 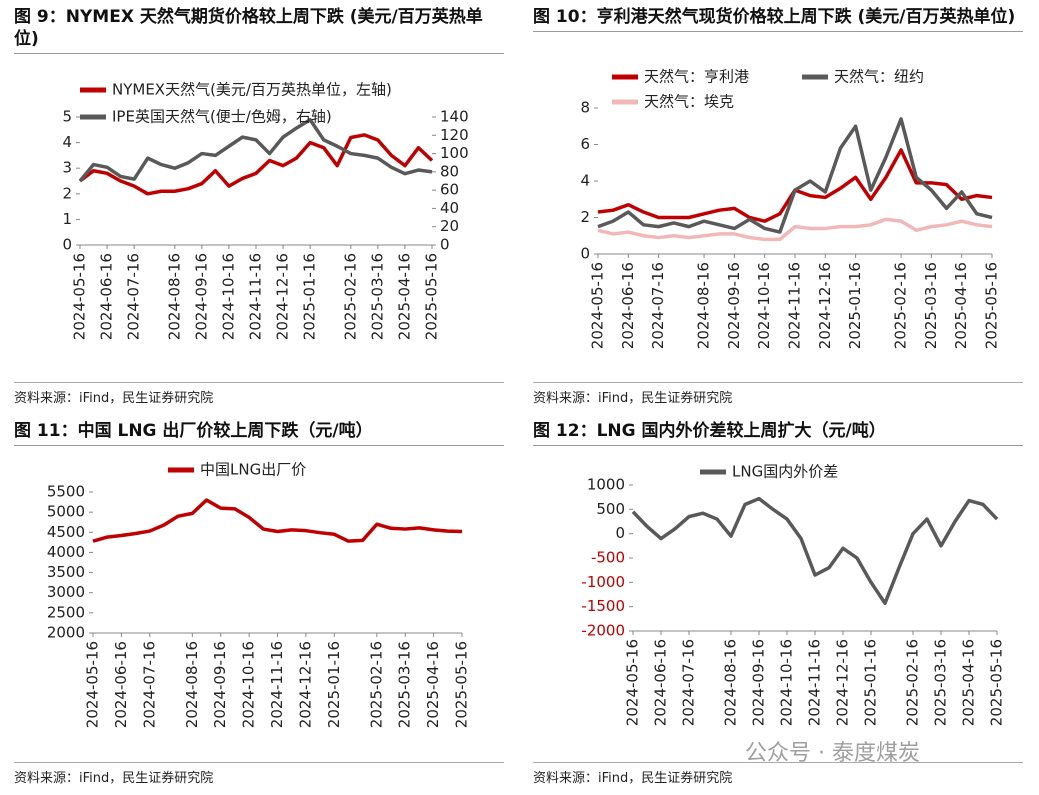 I want to click on y2-tick-label: 60, so click(x=449, y=190).